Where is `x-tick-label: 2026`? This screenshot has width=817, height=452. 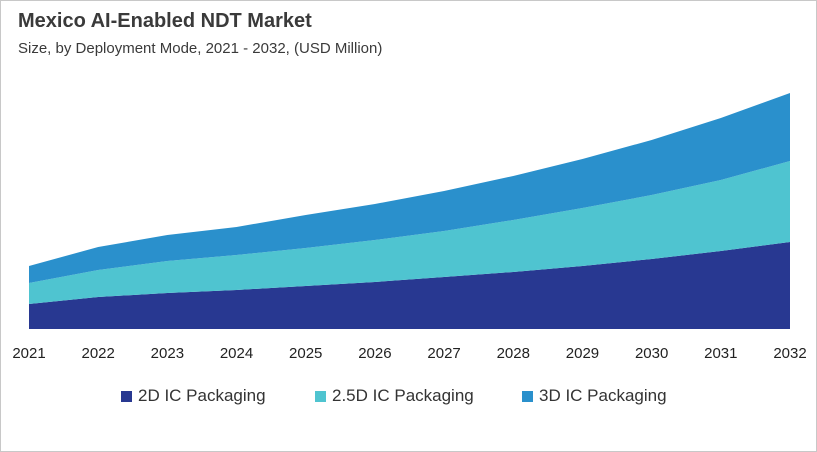 x-tick-label: 2026 is located at coordinates (374, 353).